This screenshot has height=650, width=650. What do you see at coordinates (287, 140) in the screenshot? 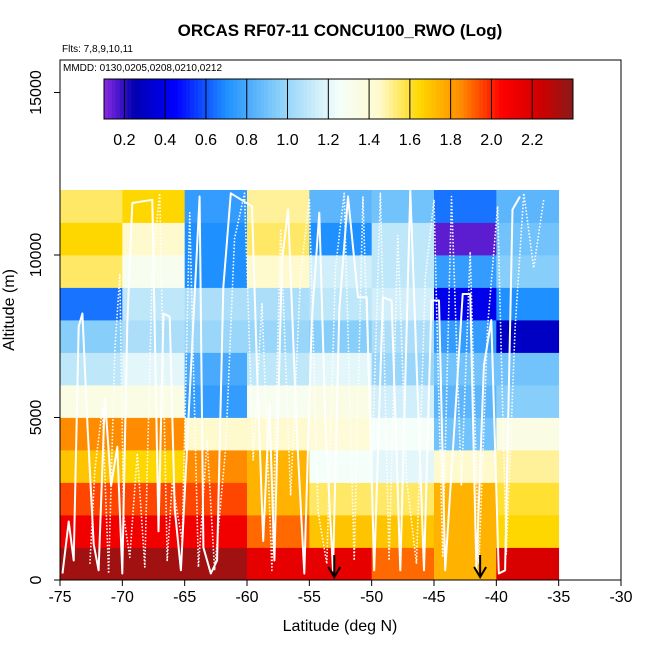
I see `colorbar-tick-label: 1.0` at bounding box center [287, 140].